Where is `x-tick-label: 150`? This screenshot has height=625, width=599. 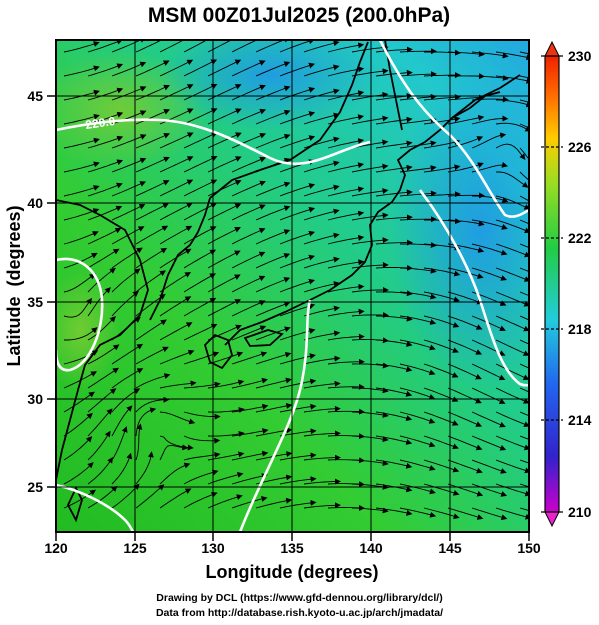 x-tick-label: 150 is located at coordinates (529, 548).